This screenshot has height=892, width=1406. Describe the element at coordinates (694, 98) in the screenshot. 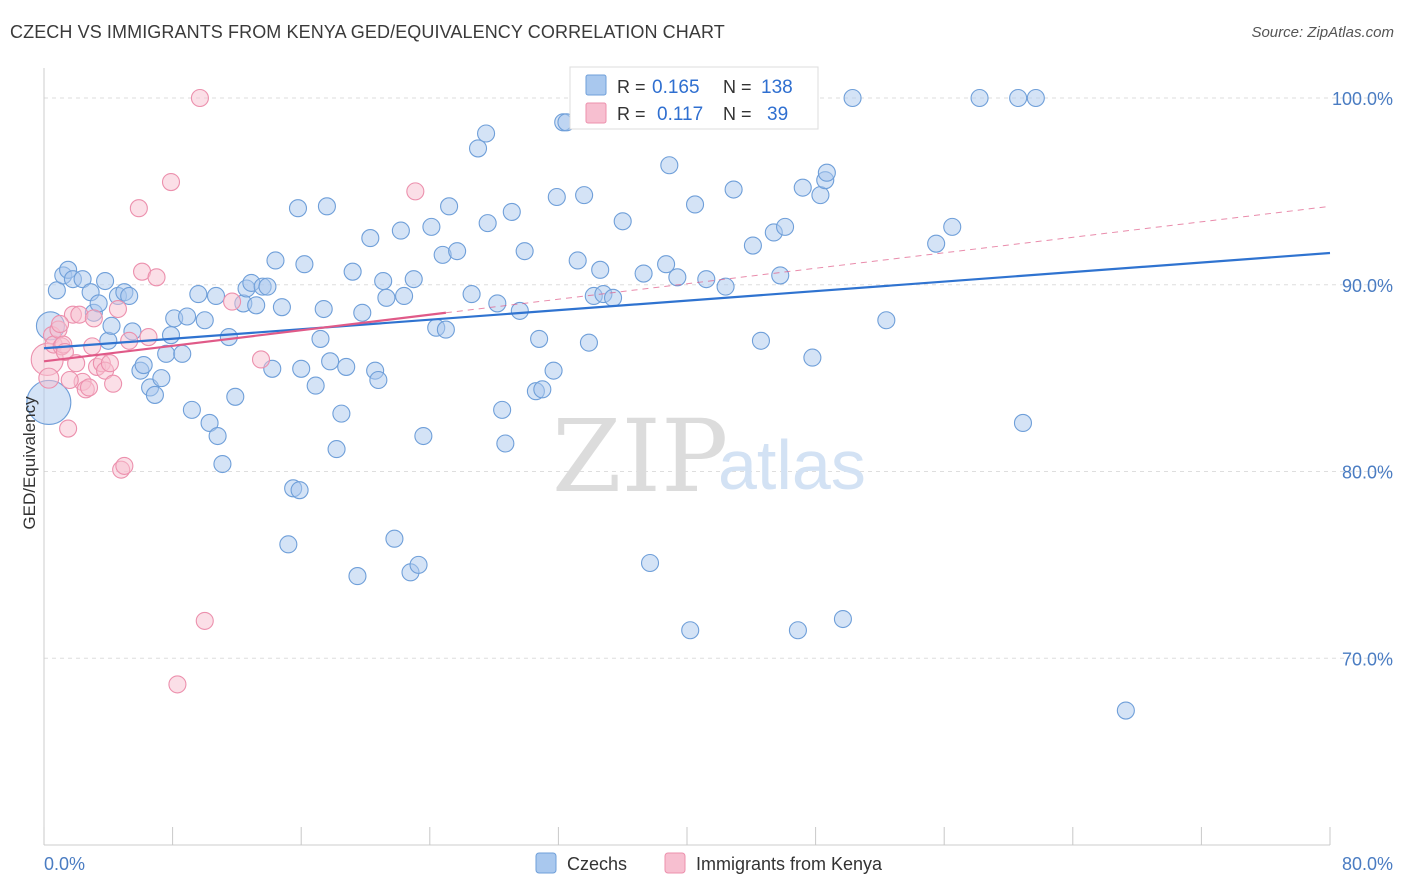

I see `legend-frame` at that location.